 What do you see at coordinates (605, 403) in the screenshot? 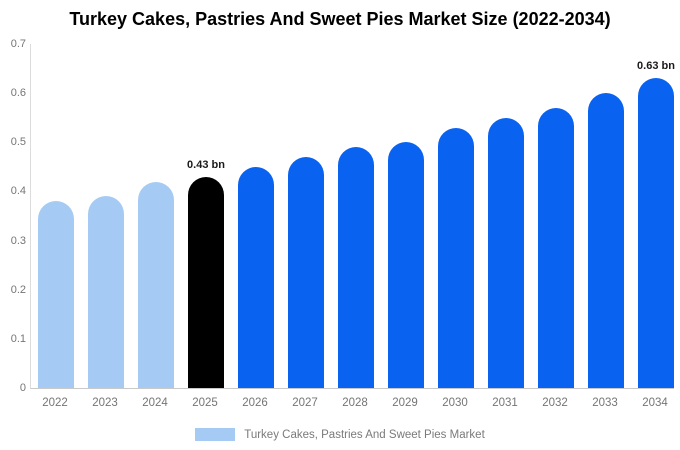
I see `x-tick-label: 2033` at bounding box center [605, 403].